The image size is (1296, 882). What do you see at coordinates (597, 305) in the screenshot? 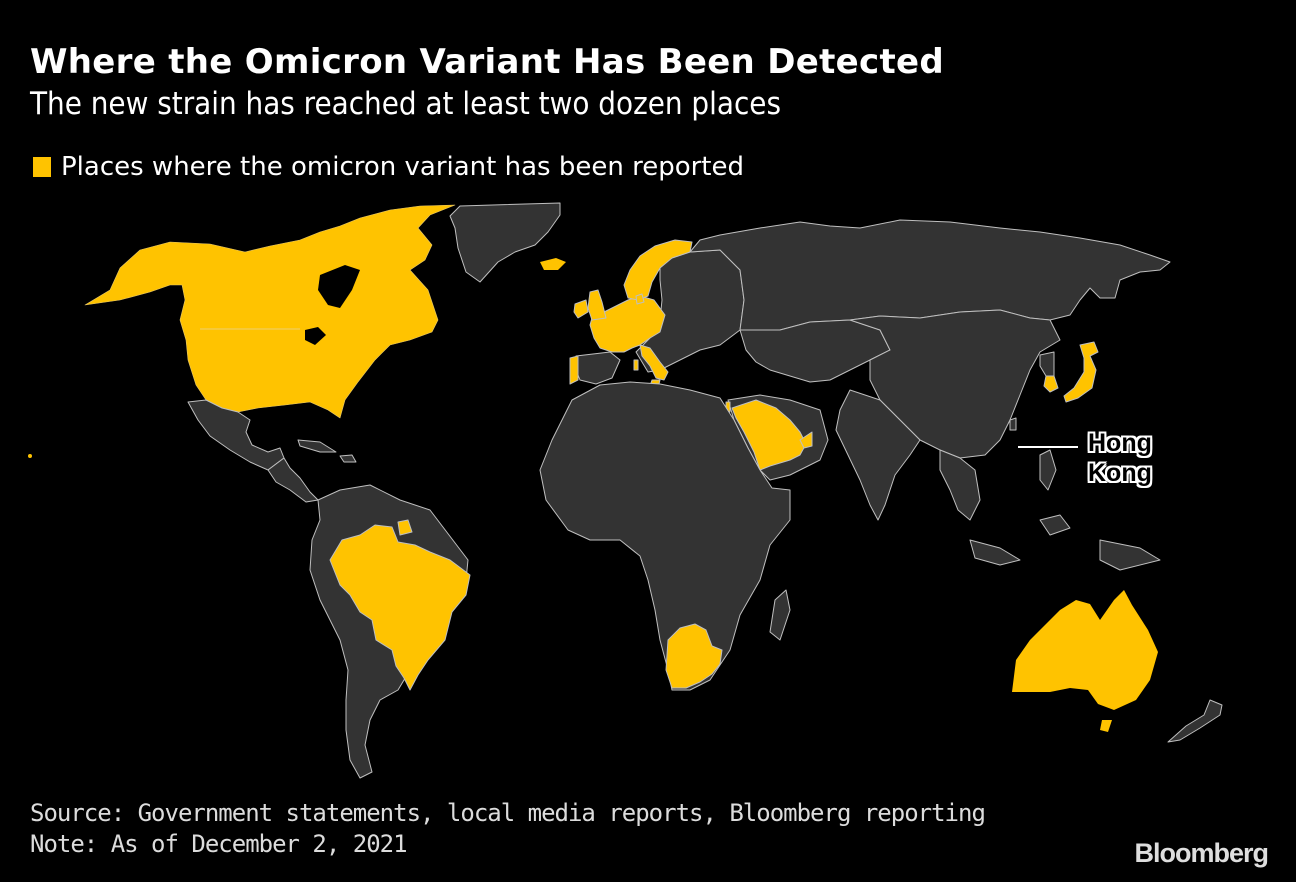
I see `region-uk` at bounding box center [597, 305].